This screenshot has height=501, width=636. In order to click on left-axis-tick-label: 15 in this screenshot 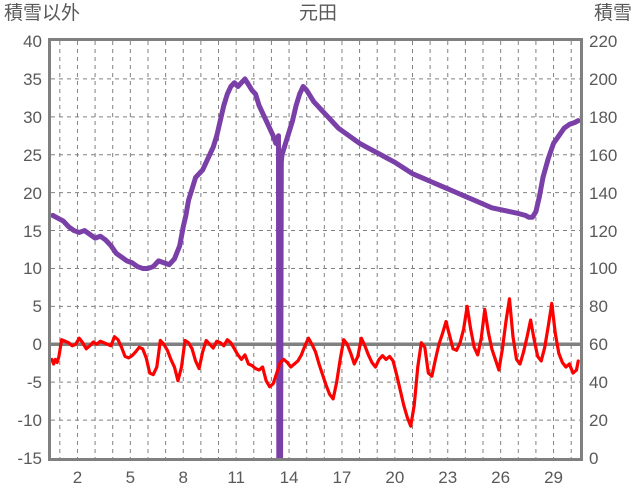, I will do `click(32, 231)`.